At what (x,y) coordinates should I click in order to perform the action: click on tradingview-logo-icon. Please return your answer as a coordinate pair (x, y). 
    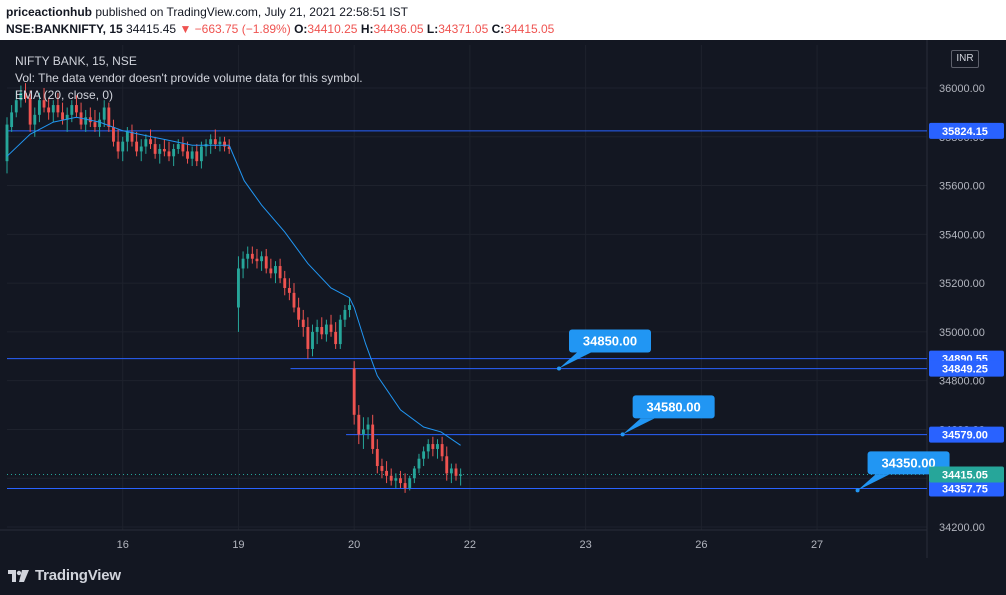
    Looking at the image, I should click on (18, 575).